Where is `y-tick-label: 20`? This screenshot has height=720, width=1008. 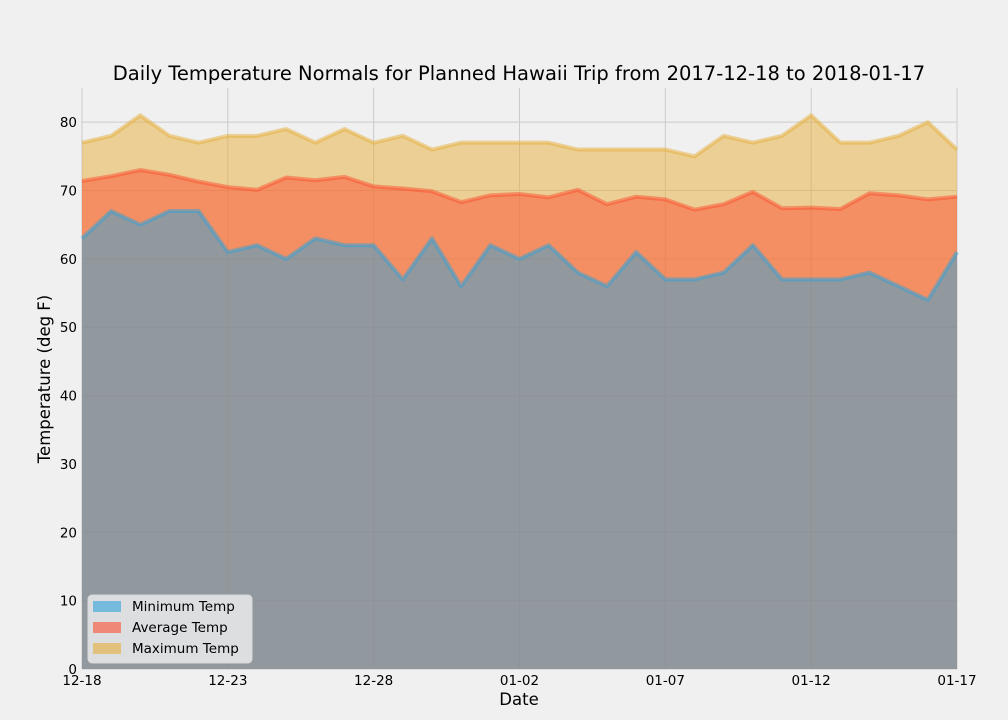
y-tick-label: 20 is located at coordinates (68, 533).